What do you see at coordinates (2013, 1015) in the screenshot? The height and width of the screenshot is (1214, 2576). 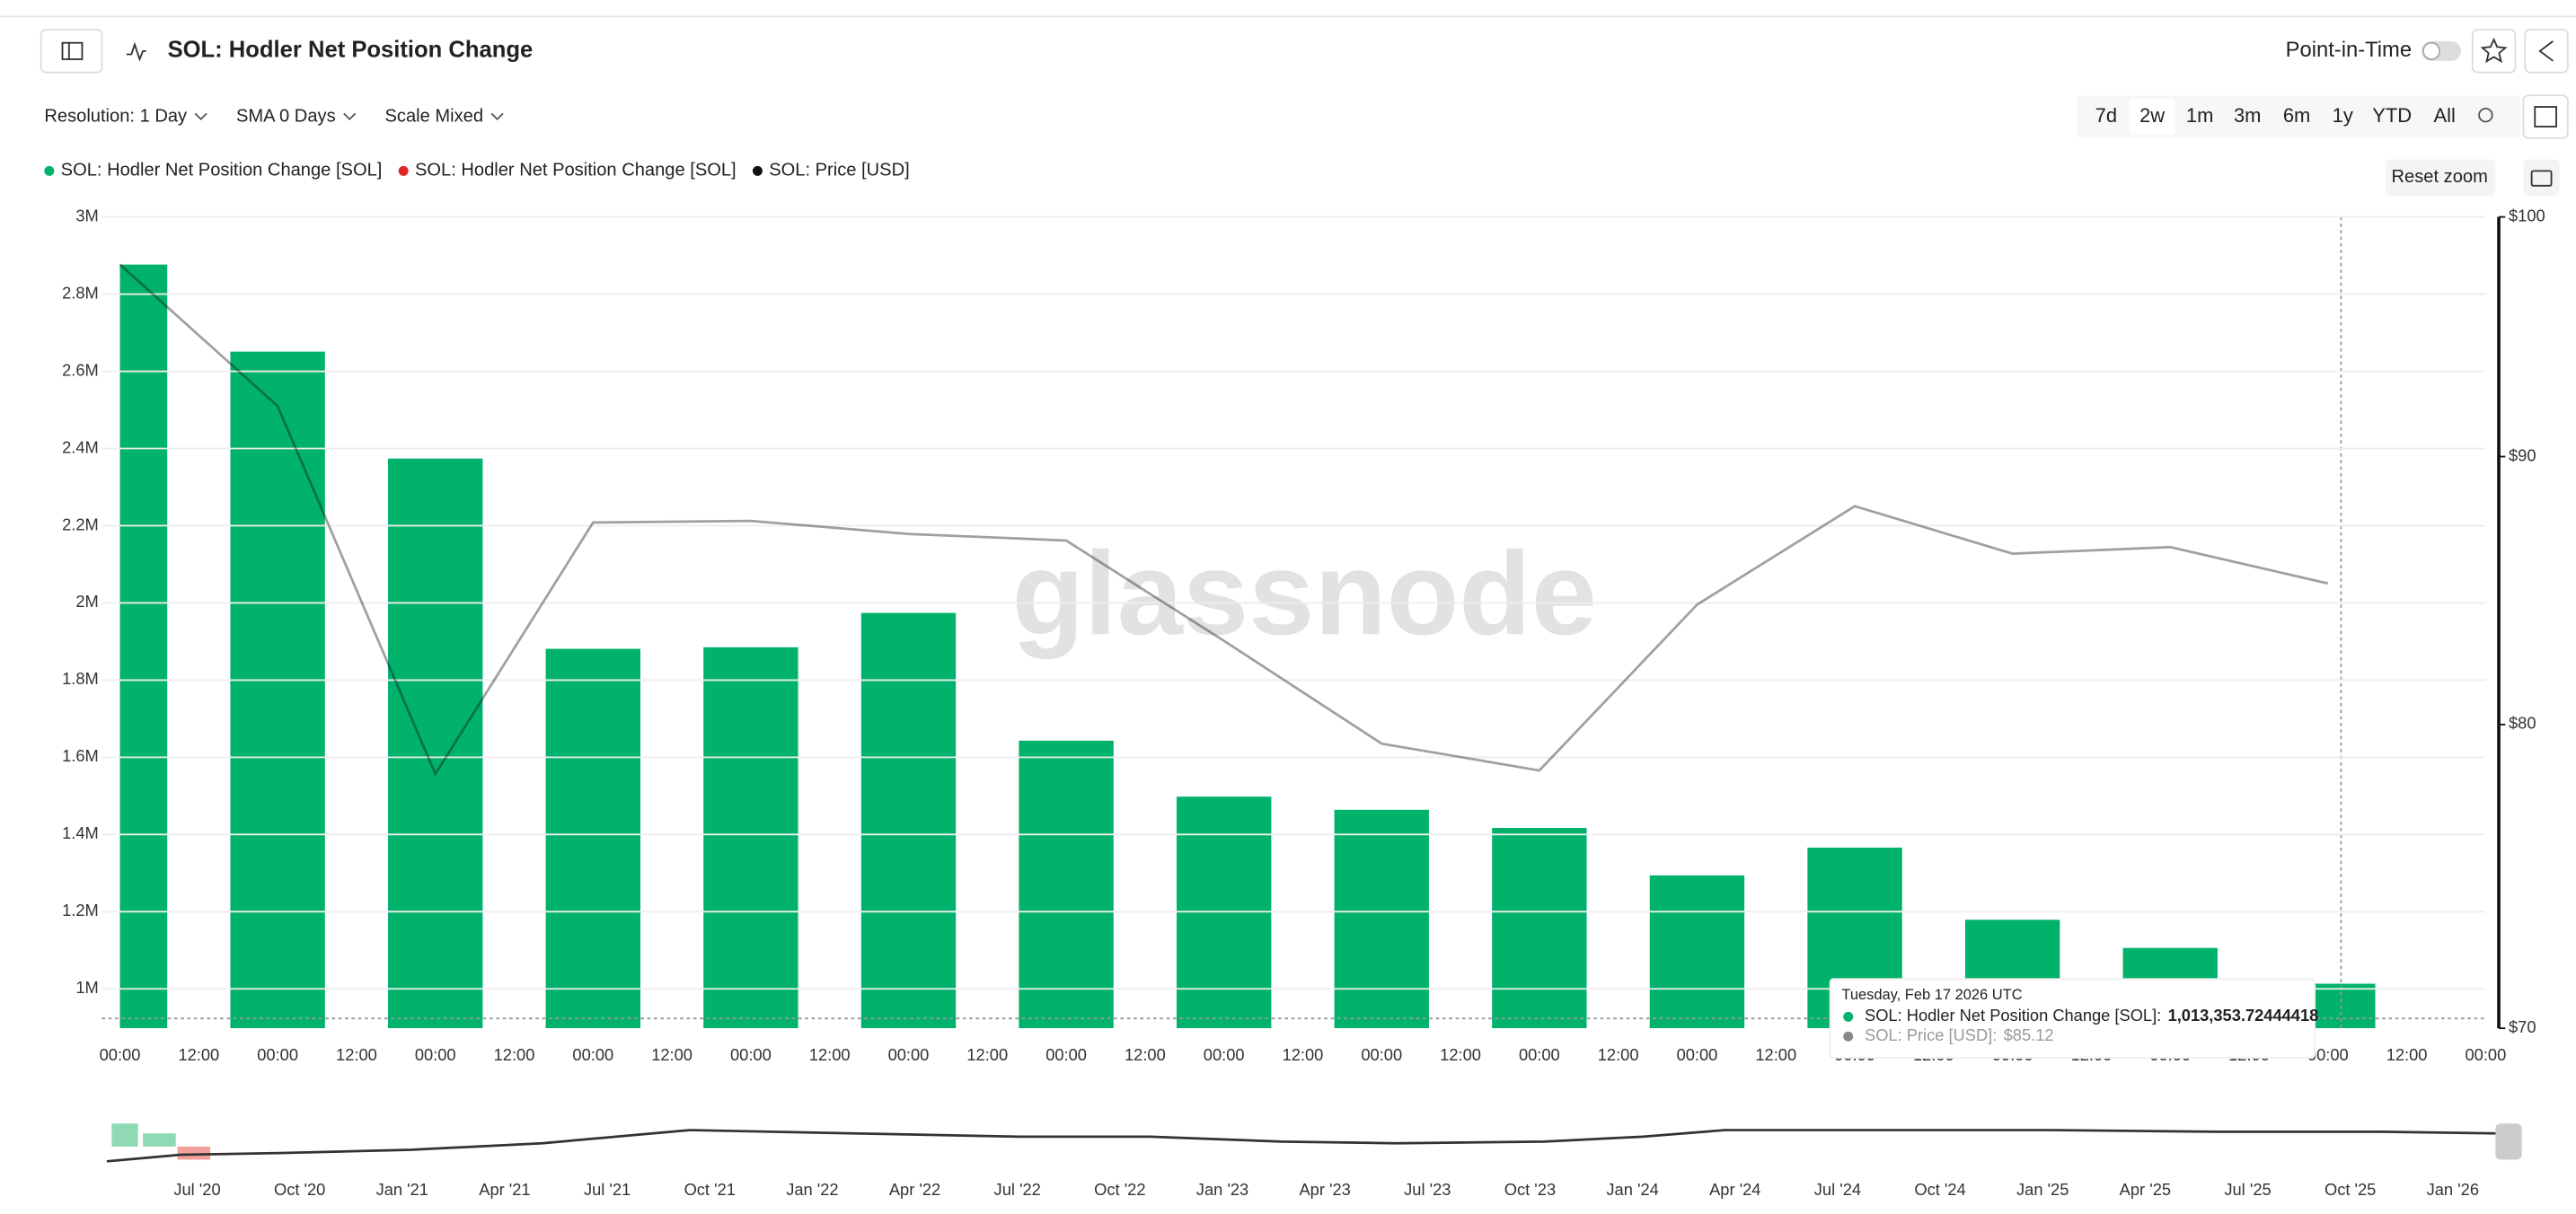 I see `tooltip-label: SOL: Hodler Net Position Change [SOL]:` at bounding box center [2013, 1015].